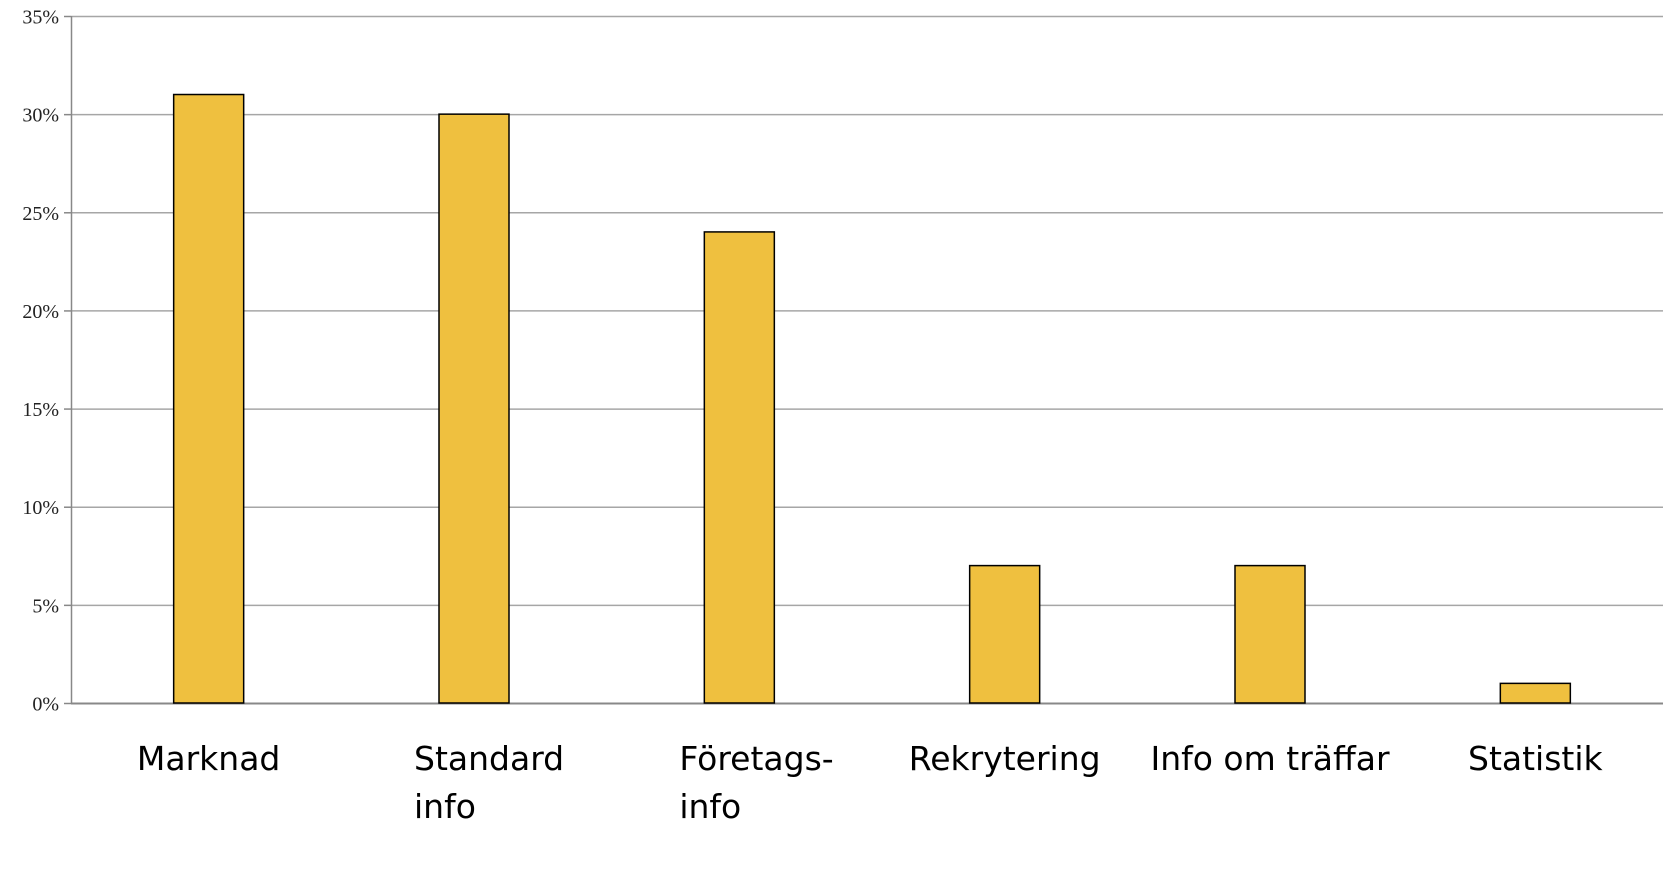 The height and width of the screenshot is (882, 1663). What do you see at coordinates (489, 782) in the screenshot?
I see `x-category-label: Standard info` at bounding box center [489, 782].